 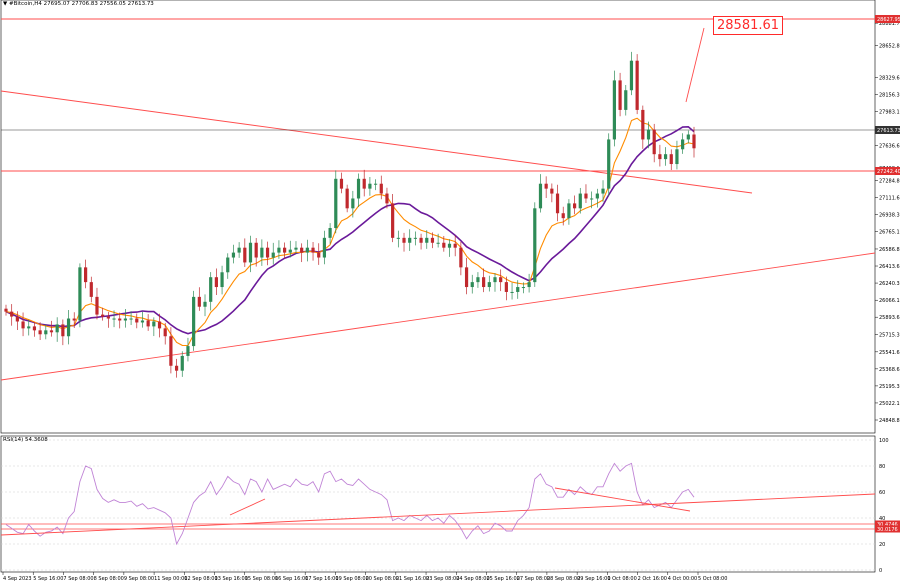 What do you see at coordinates (889, 181) in the screenshot?
I see `price-tick-label: 27284.85` at bounding box center [889, 181].